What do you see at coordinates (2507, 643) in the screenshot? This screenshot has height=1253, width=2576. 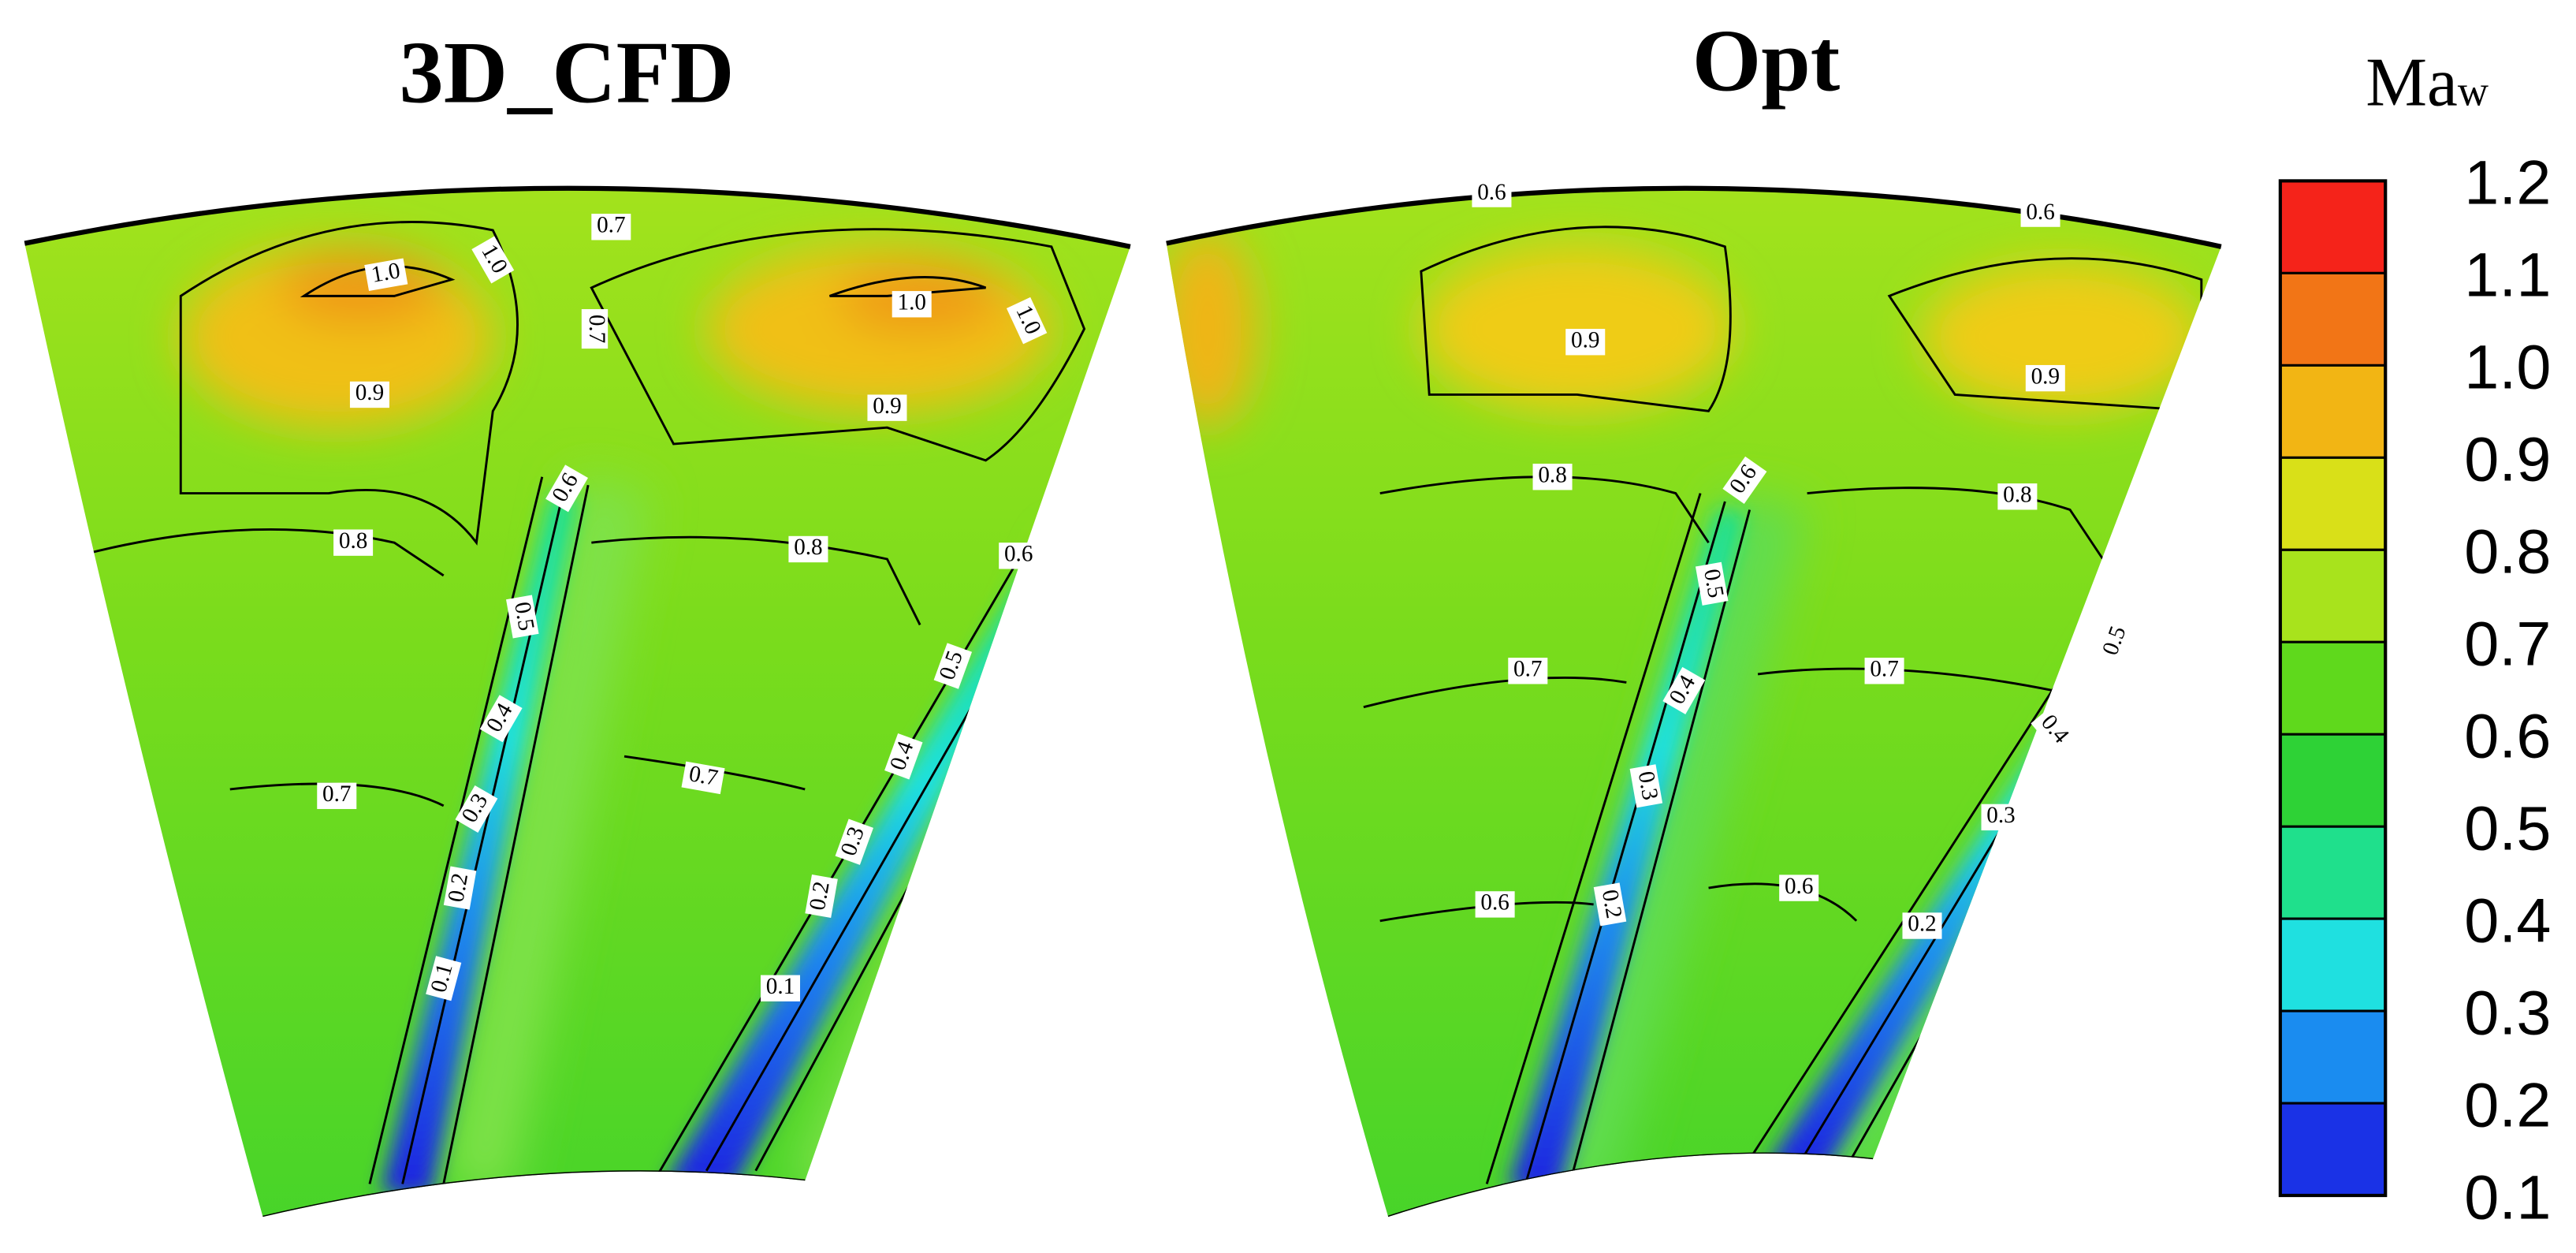 I see `colorbar-label: 0.7` at bounding box center [2507, 643].